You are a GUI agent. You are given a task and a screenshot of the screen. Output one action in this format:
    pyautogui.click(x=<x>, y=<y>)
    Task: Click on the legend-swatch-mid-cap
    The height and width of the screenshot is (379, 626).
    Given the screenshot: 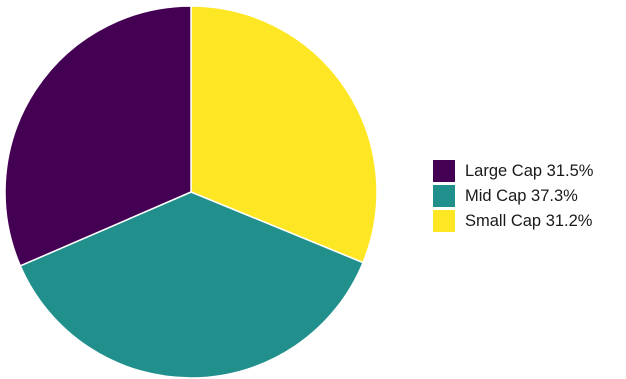 What is the action you would take?
    pyautogui.click(x=444, y=196)
    